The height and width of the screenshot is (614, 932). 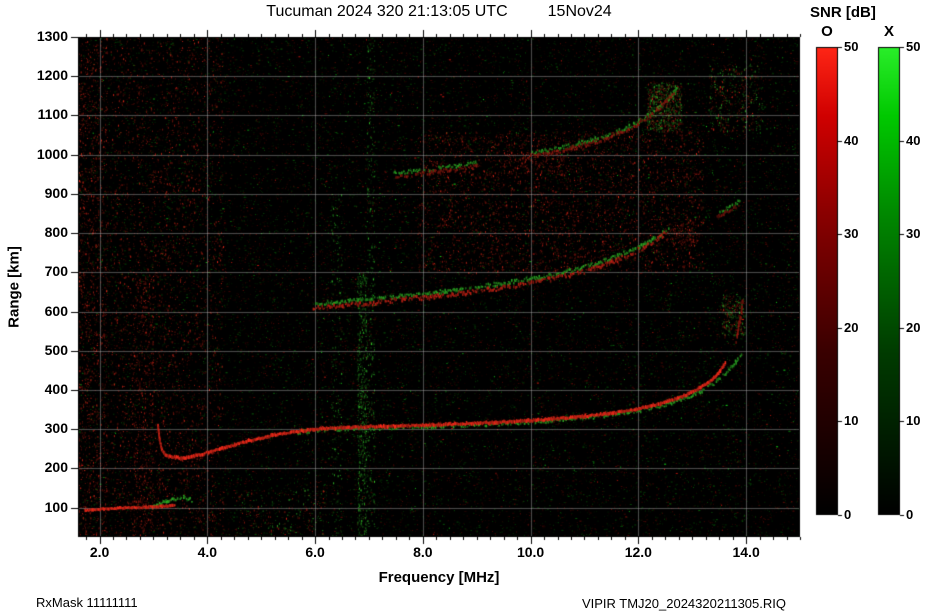 I want to click on y-tick-label: 1100, so click(x=52, y=114).